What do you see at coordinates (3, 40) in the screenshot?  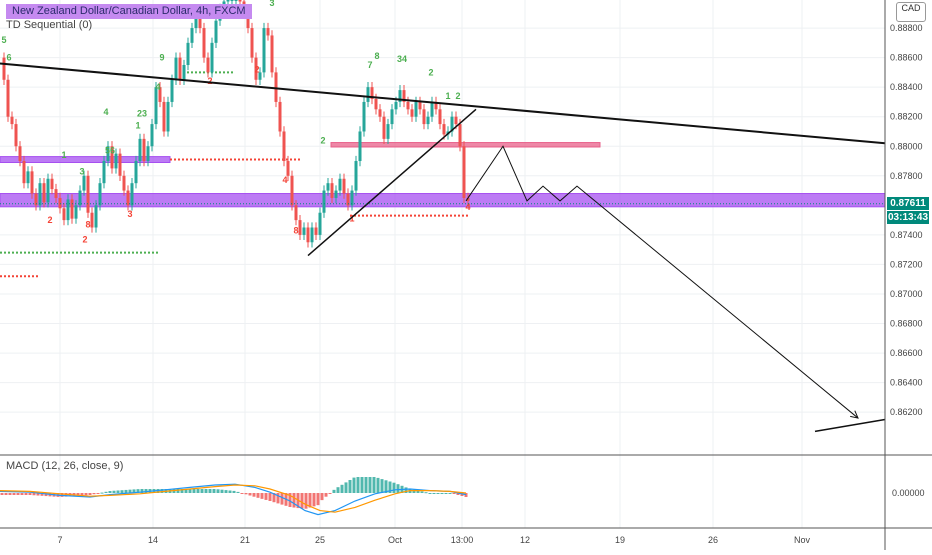 I see `td-count-label: 5` at bounding box center [3, 40].